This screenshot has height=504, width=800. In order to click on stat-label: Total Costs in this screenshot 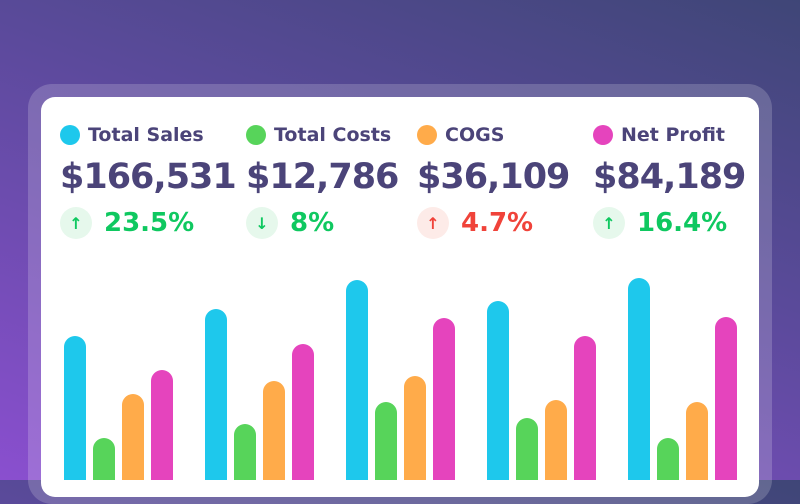, I will do `click(322, 135)`.